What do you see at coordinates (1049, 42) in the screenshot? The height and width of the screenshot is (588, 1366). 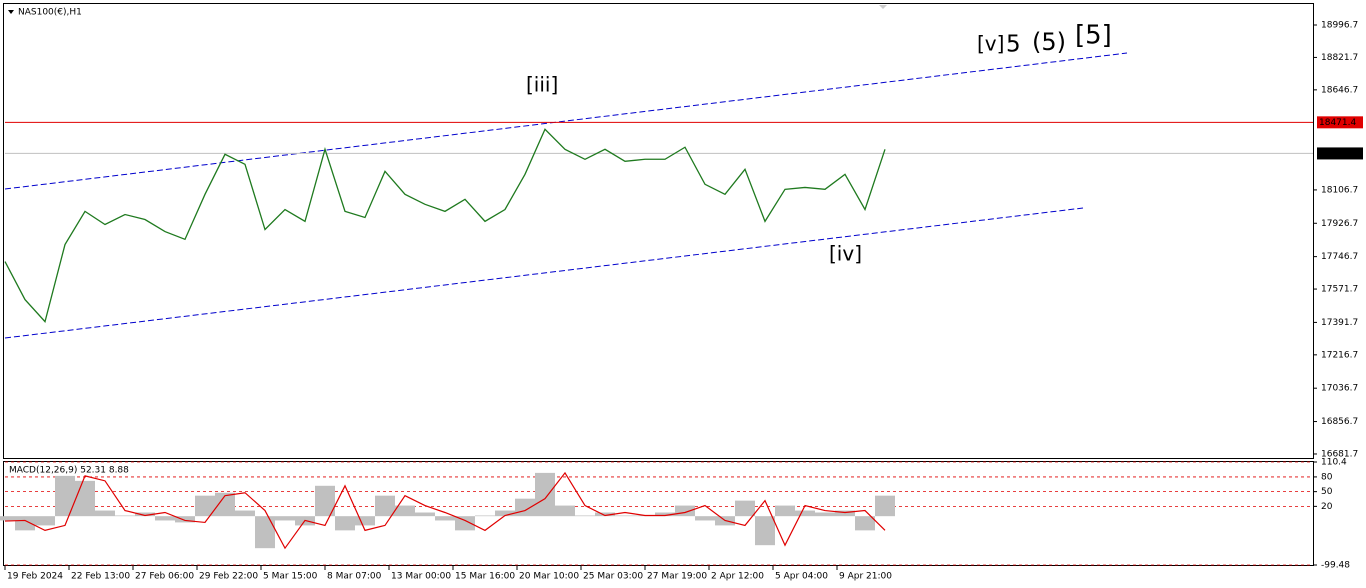 I see `wave-label: (5)` at bounding box center [1049, 42].